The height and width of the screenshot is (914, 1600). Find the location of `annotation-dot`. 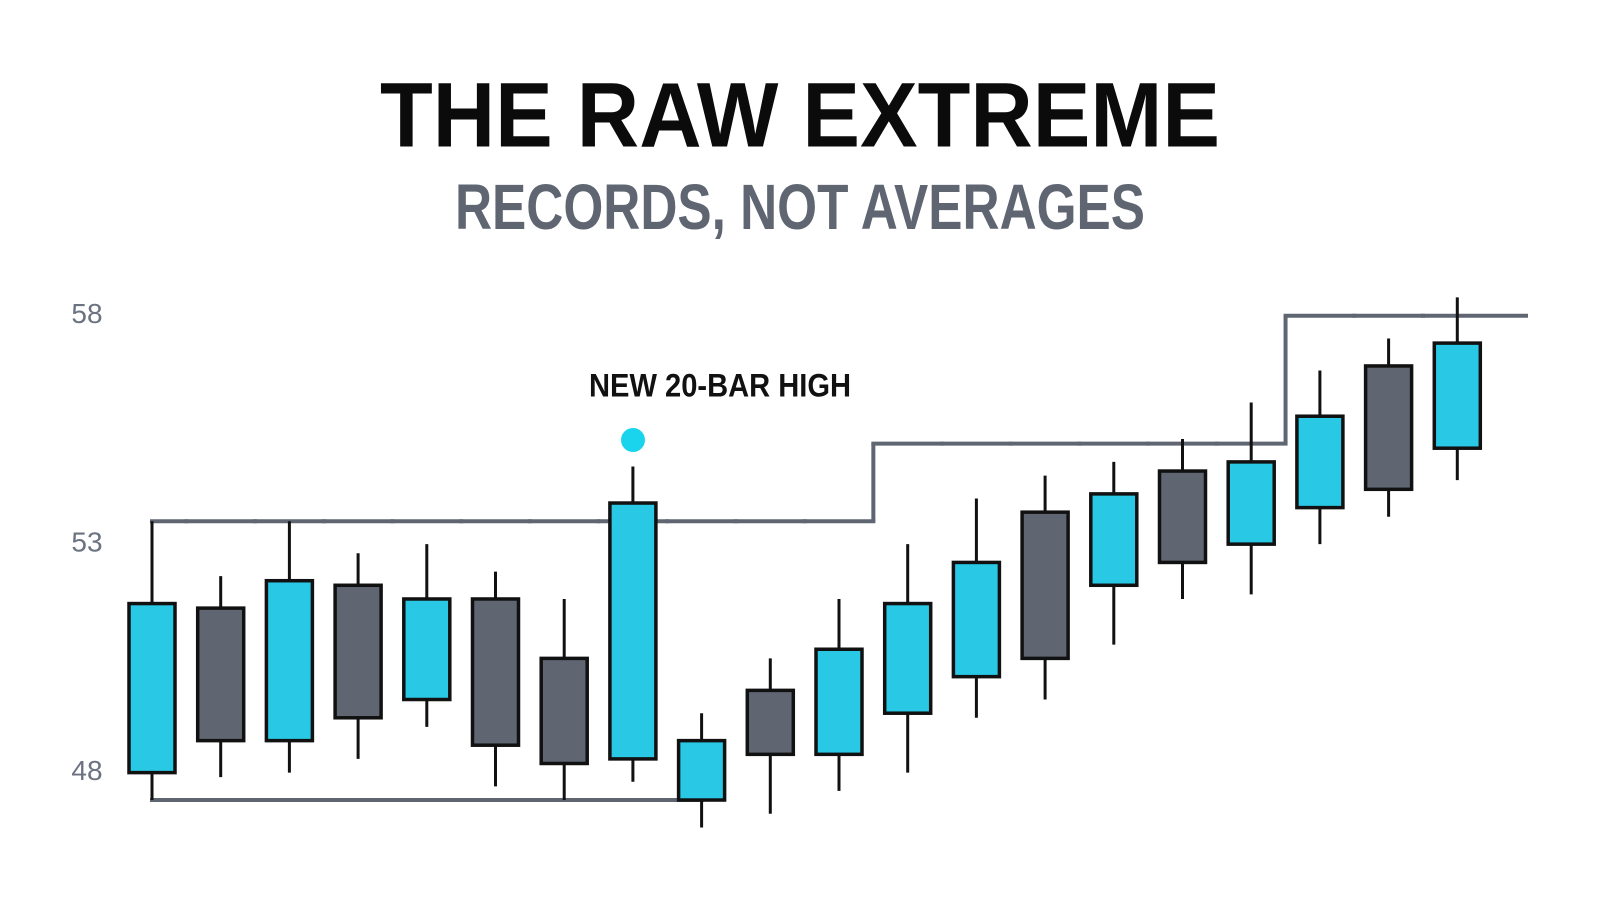

annotation-dot is located at coordinates (633, 440).